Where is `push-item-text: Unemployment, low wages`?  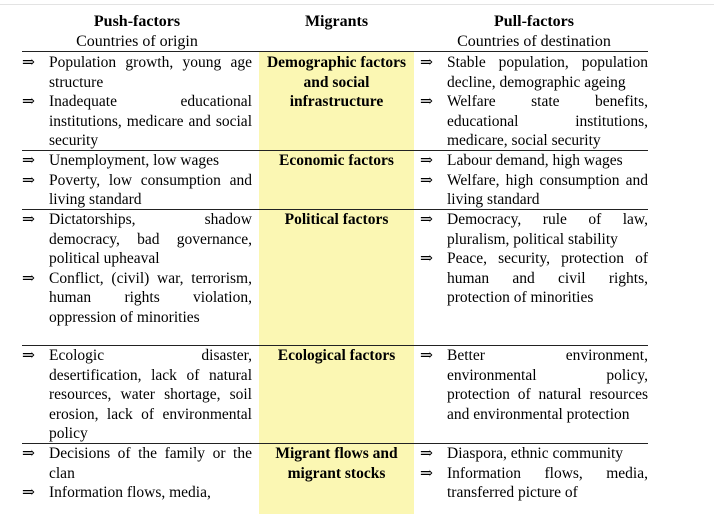 push-item-text: Unemployment, low wages is located at coordinates (134, 160).